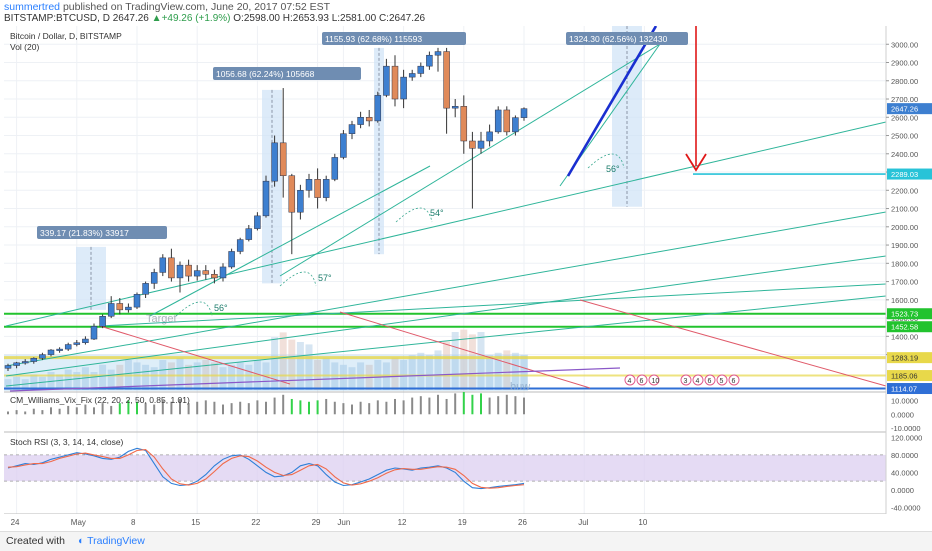 The height and width of the screenshot is (551, 932). Describe the element at coordinates (904, 109) in the screenshot. I see `price-label: 2647.26` at that location.